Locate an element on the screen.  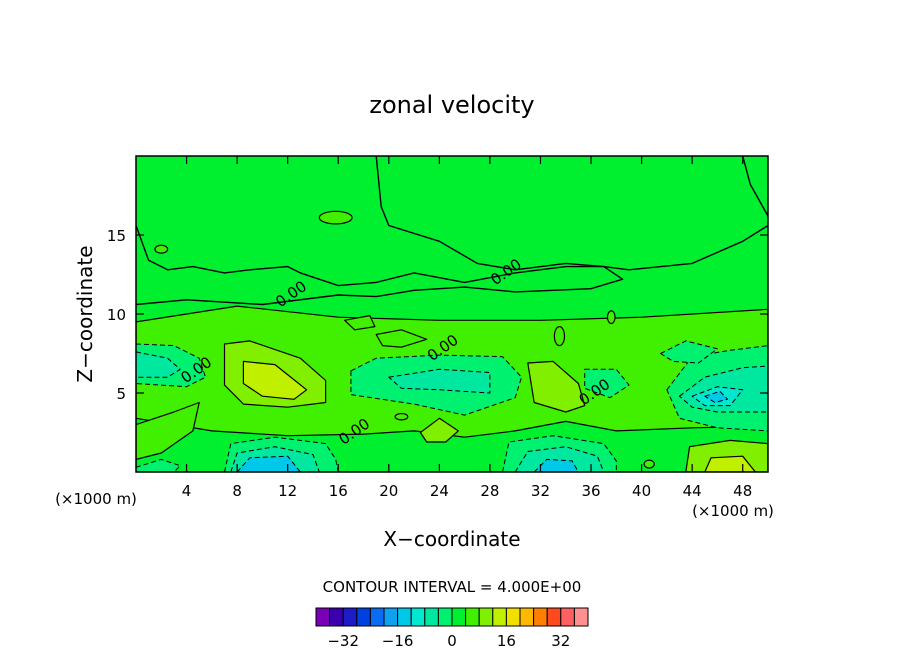
chart-title: zonal velocity is located at coordinates (451, 105).